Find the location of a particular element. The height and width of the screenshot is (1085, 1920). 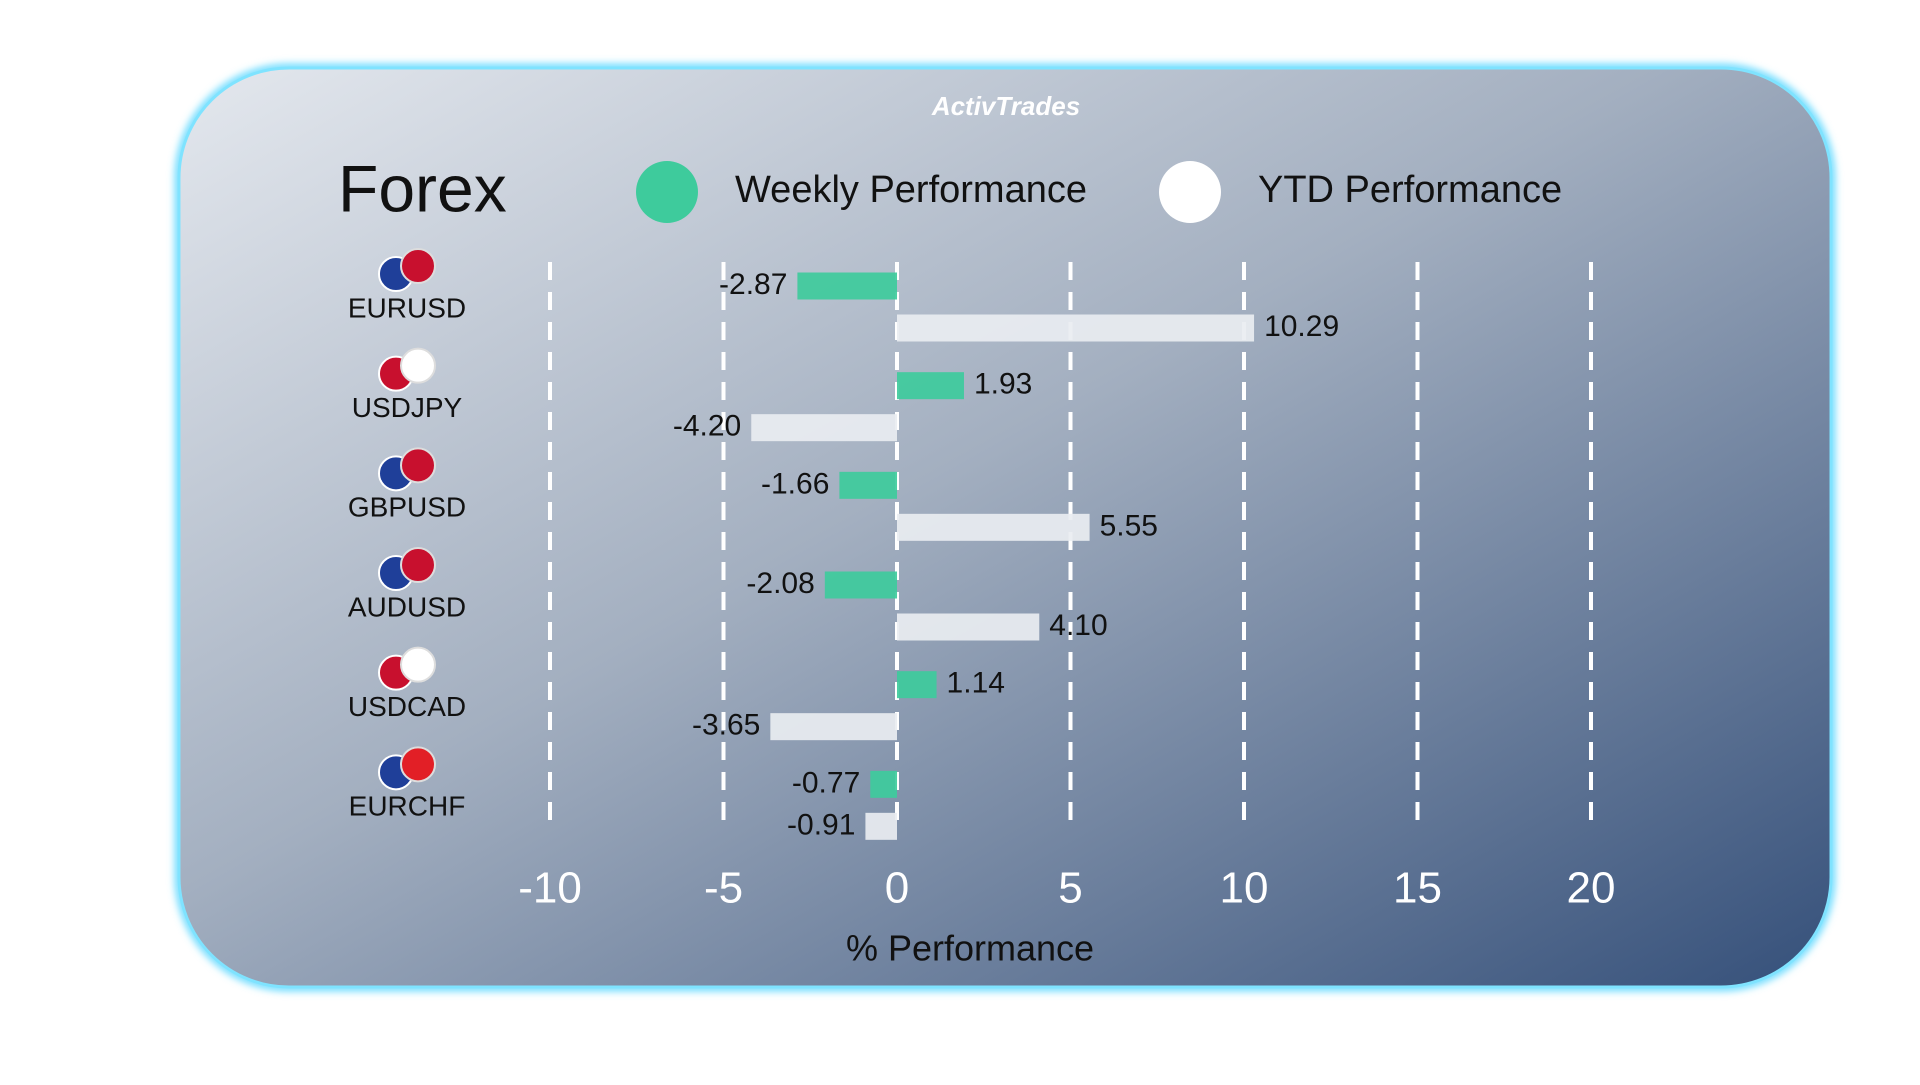

x-tick-label: 15 is located at coordinates (1417, 888).